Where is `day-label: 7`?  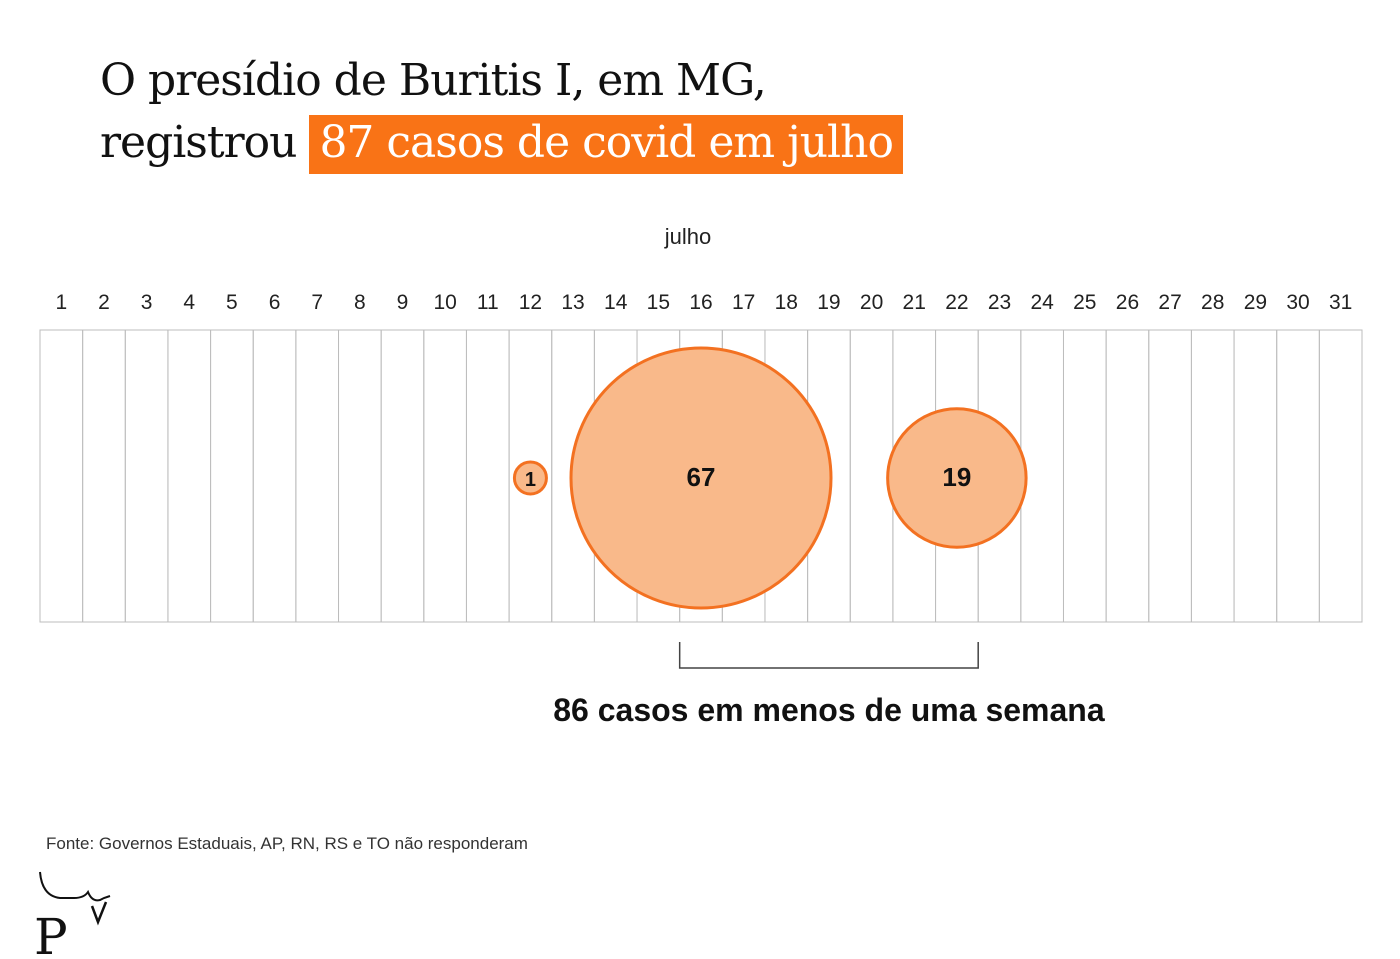
day-label: 7 is located at coordinates (317, 302).